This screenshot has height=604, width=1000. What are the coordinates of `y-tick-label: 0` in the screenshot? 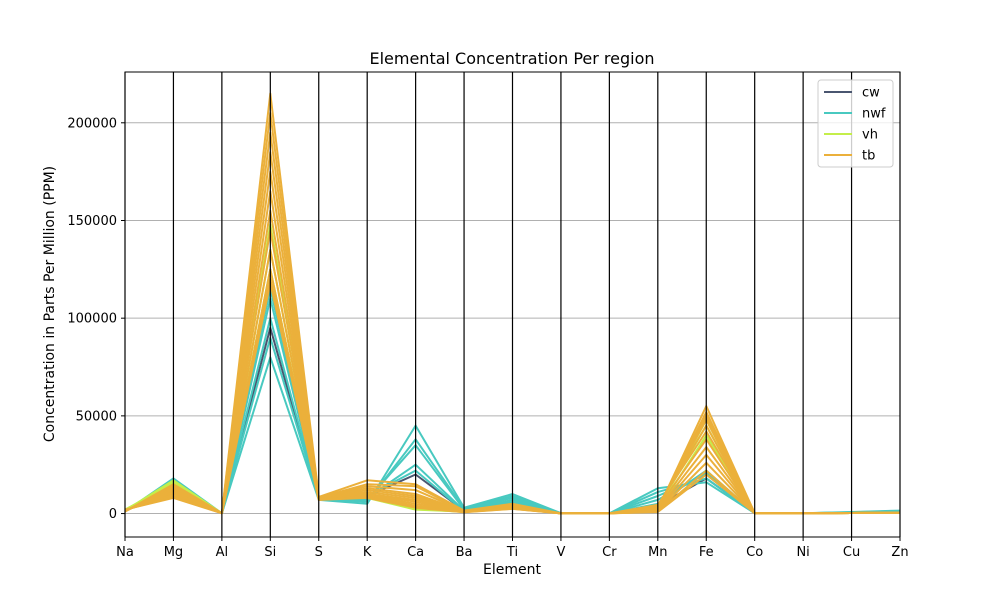 It's located at (113, 514).